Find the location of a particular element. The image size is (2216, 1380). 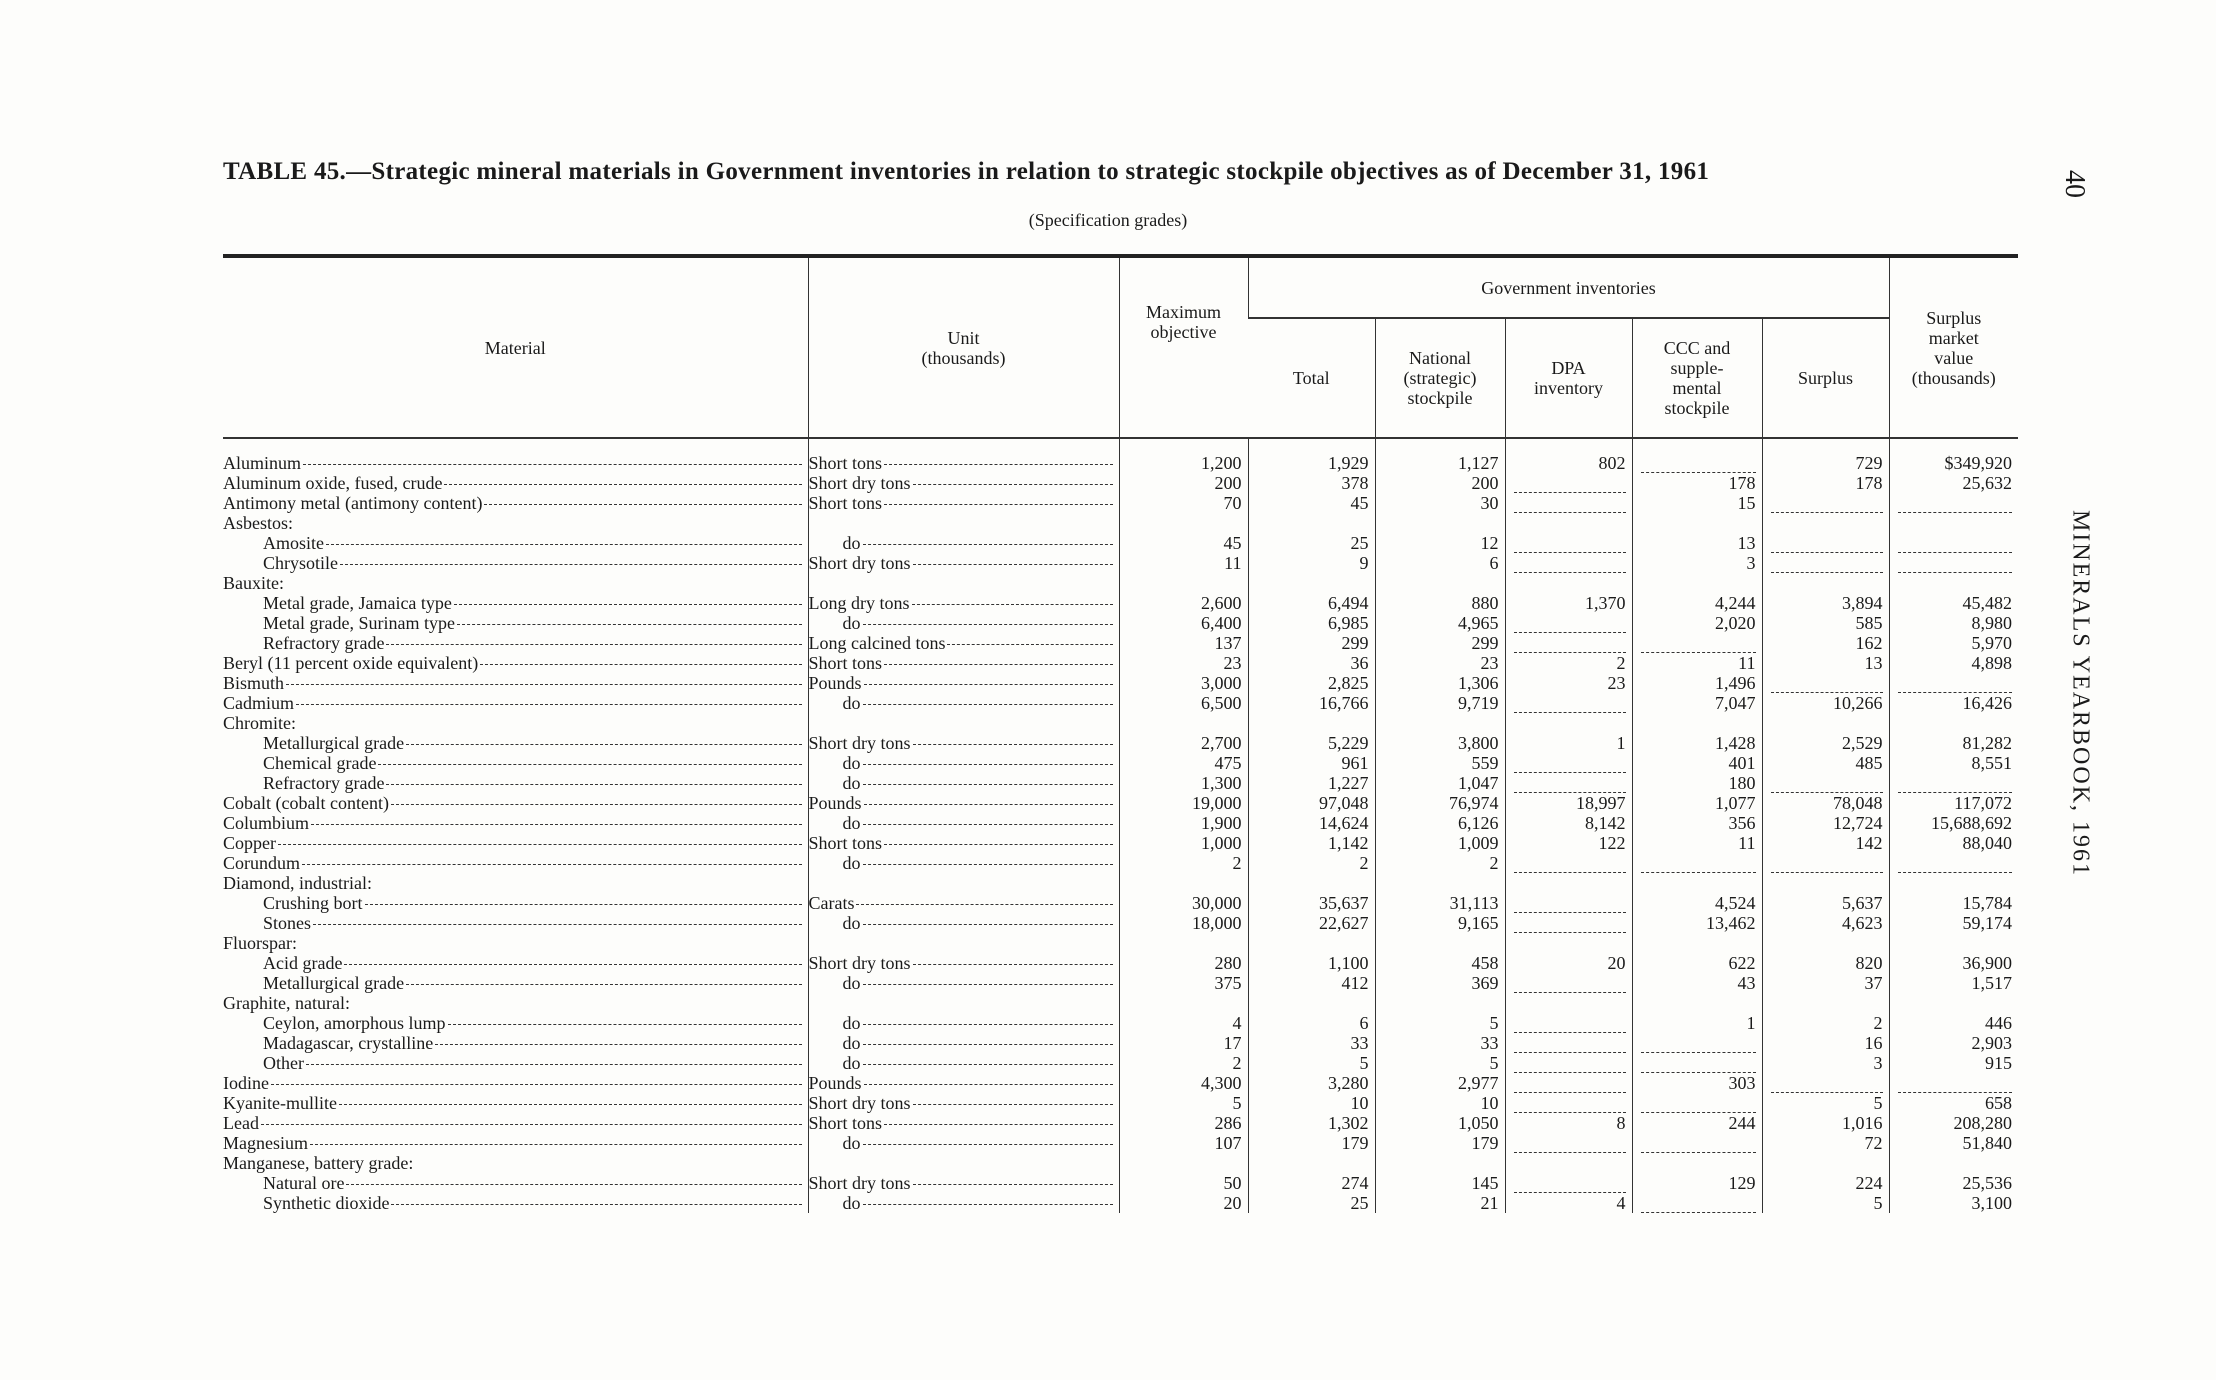

leader: do is located at coordinates (961, 1203).